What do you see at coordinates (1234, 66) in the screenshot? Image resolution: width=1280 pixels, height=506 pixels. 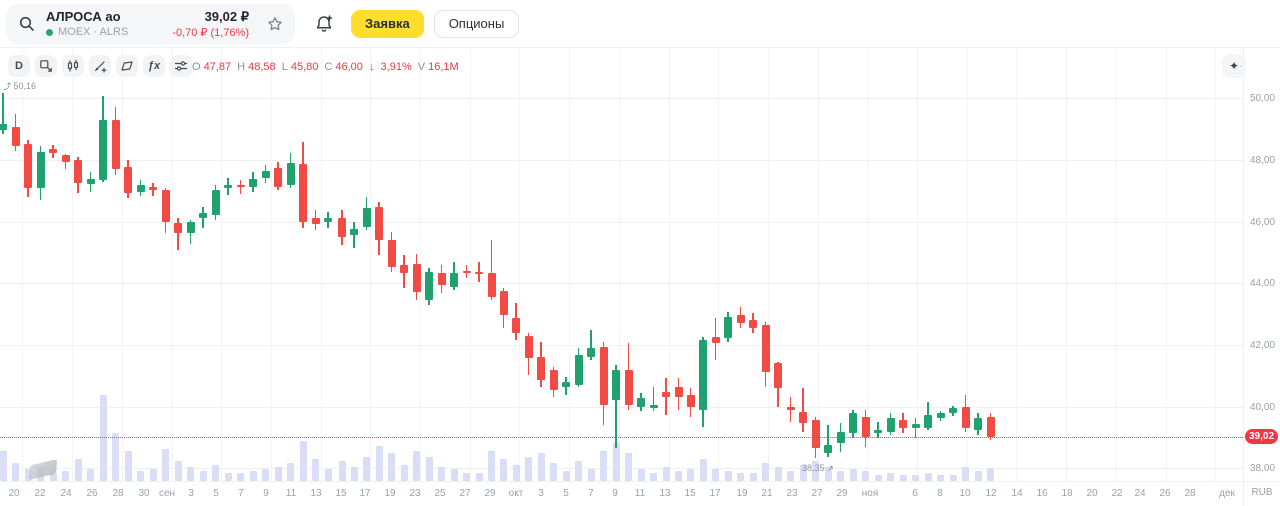 I see `ai-sparkles-button: ✦ ∙` at bounding box center [1234, 66].